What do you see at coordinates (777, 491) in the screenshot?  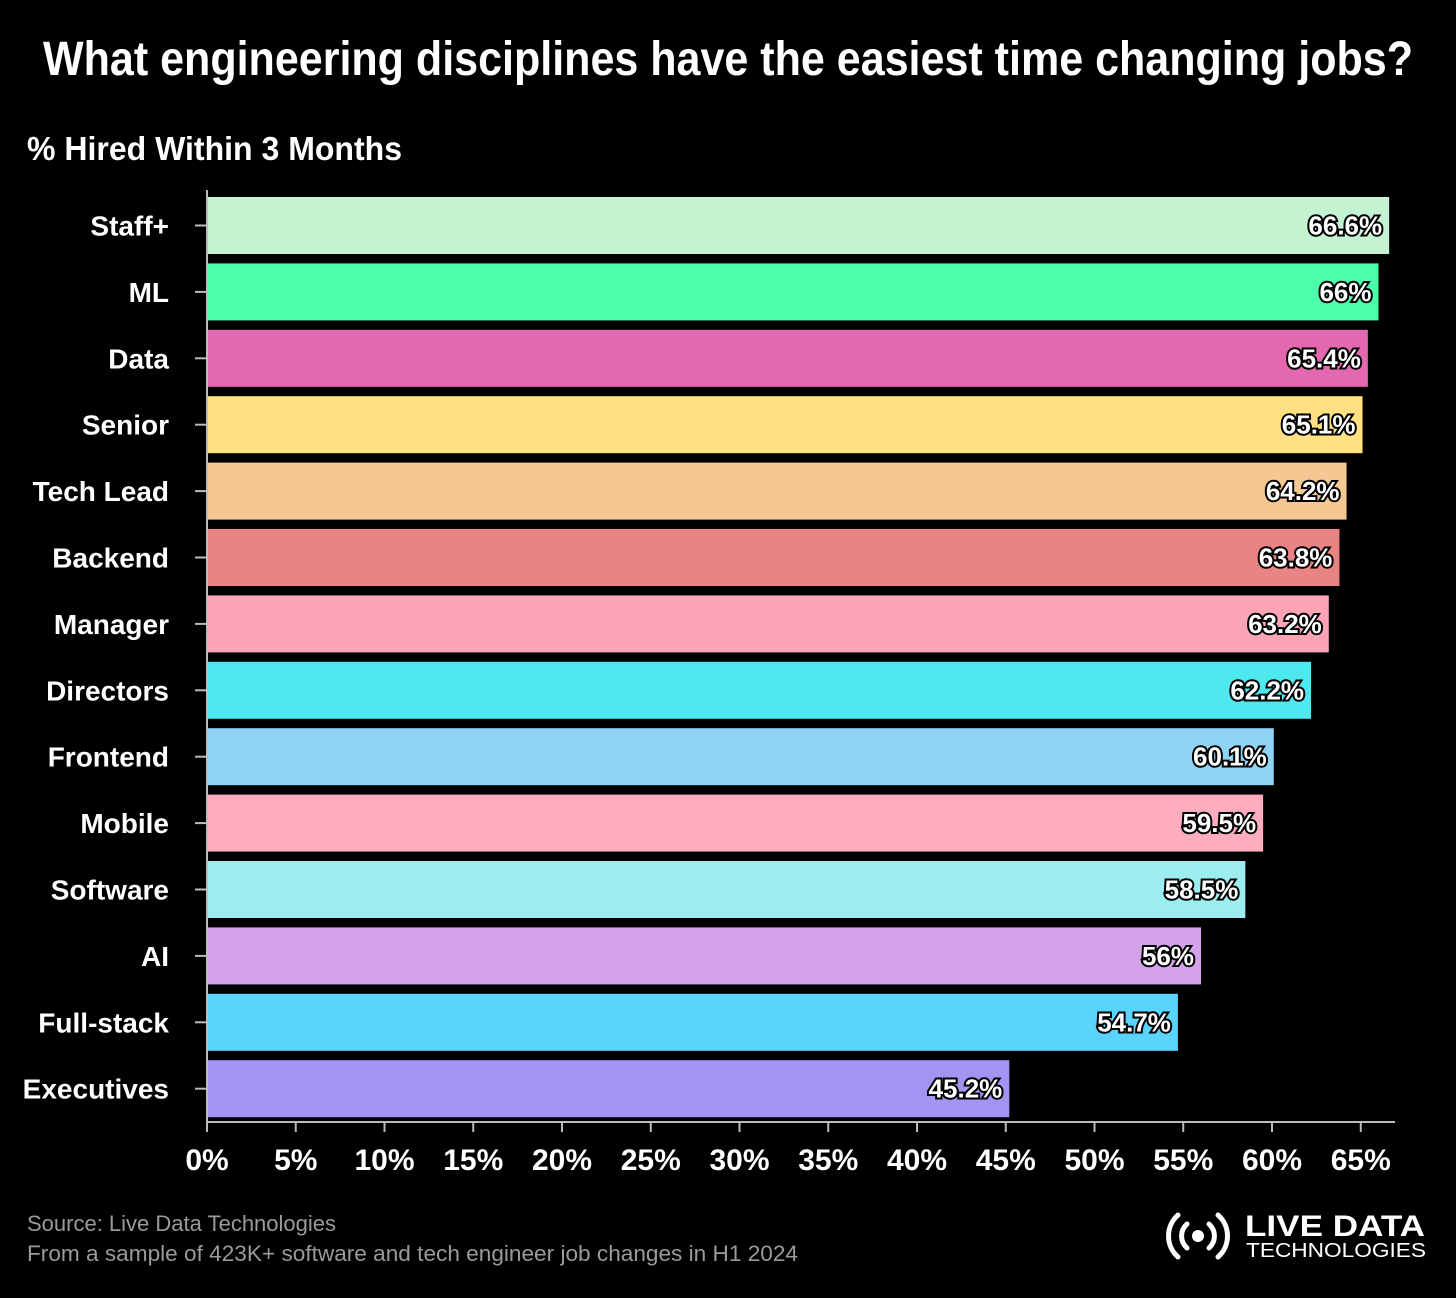 I see `bar-tech-lead` at bounding box center [777, 491].